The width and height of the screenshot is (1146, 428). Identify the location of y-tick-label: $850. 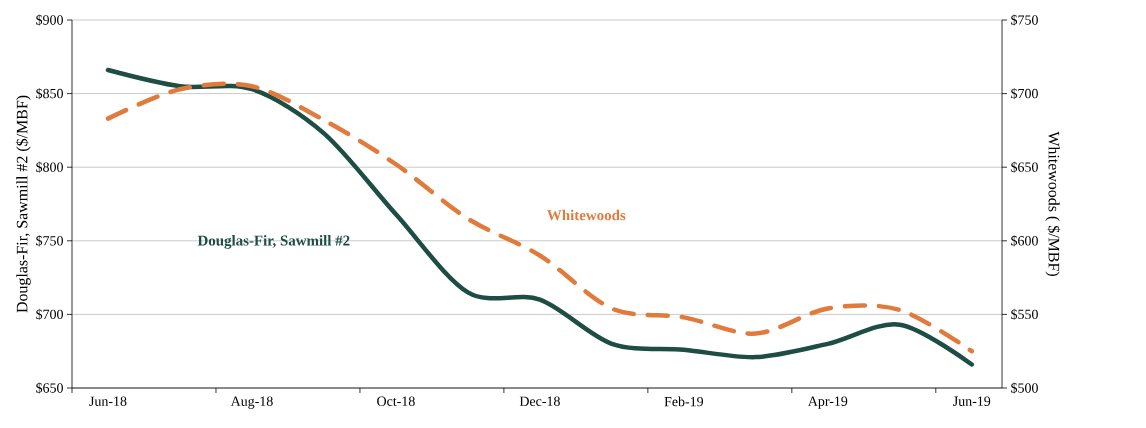
(49, 94).